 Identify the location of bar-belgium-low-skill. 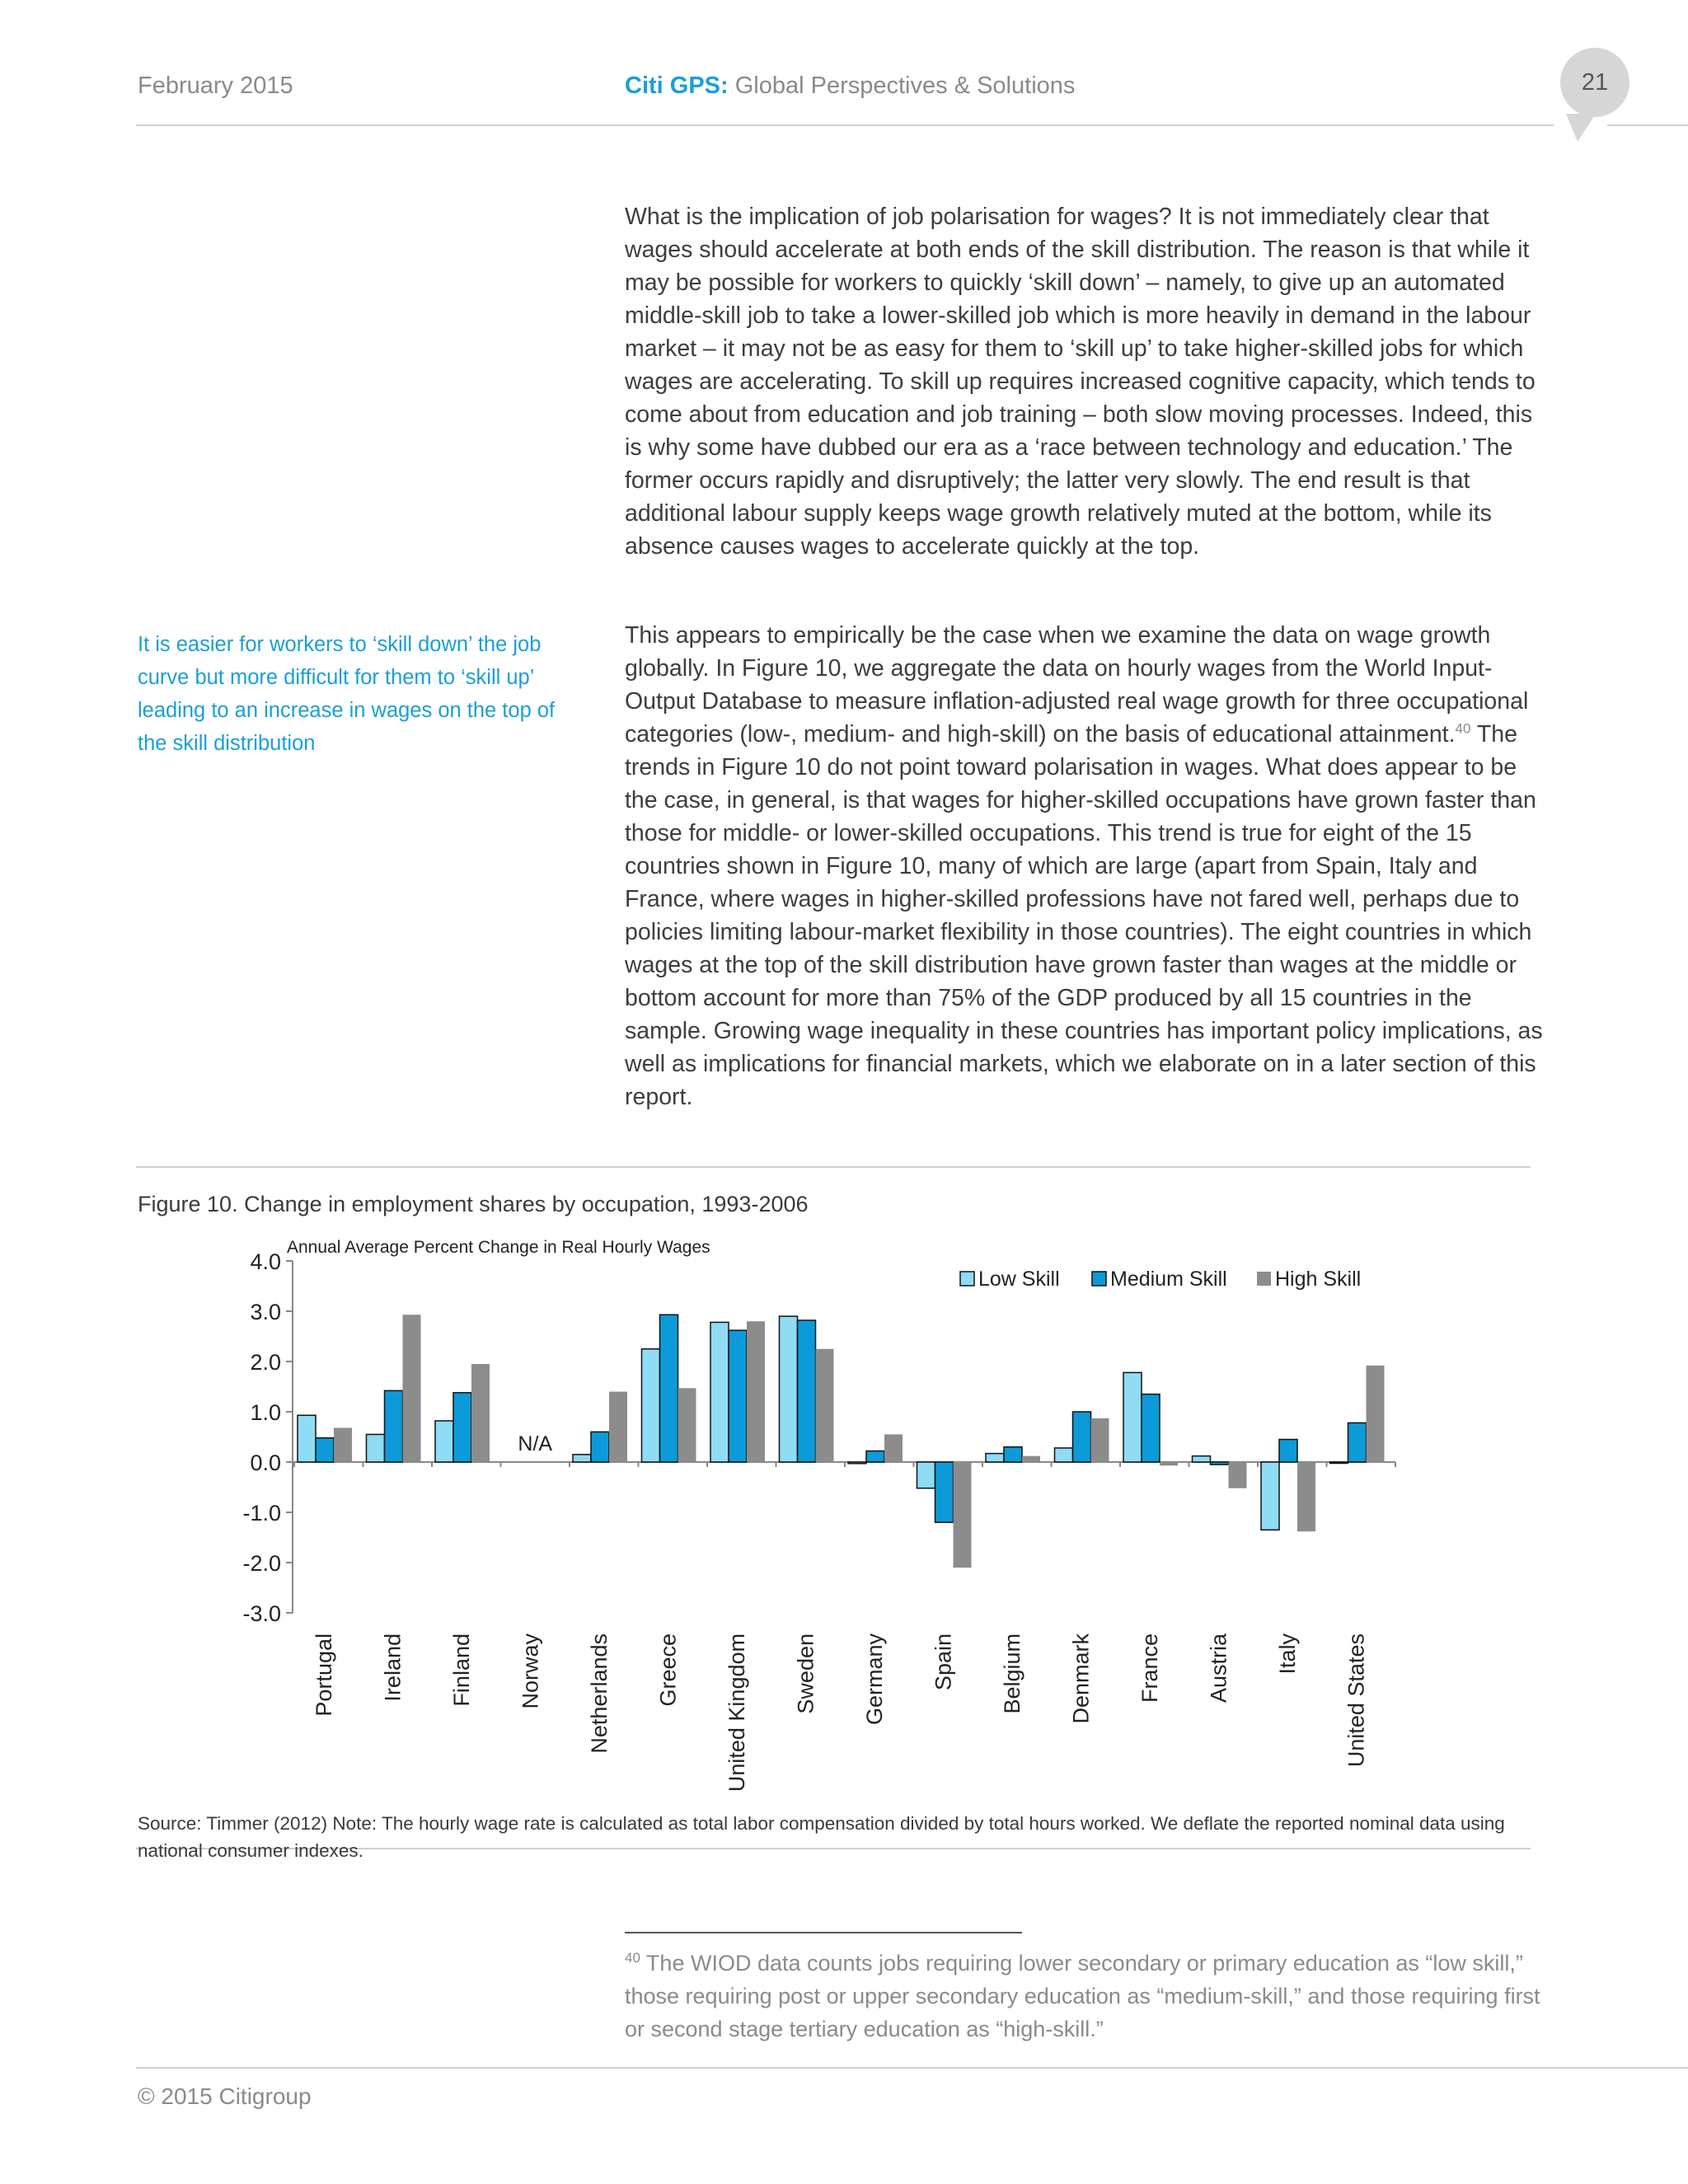
(995, 1457).